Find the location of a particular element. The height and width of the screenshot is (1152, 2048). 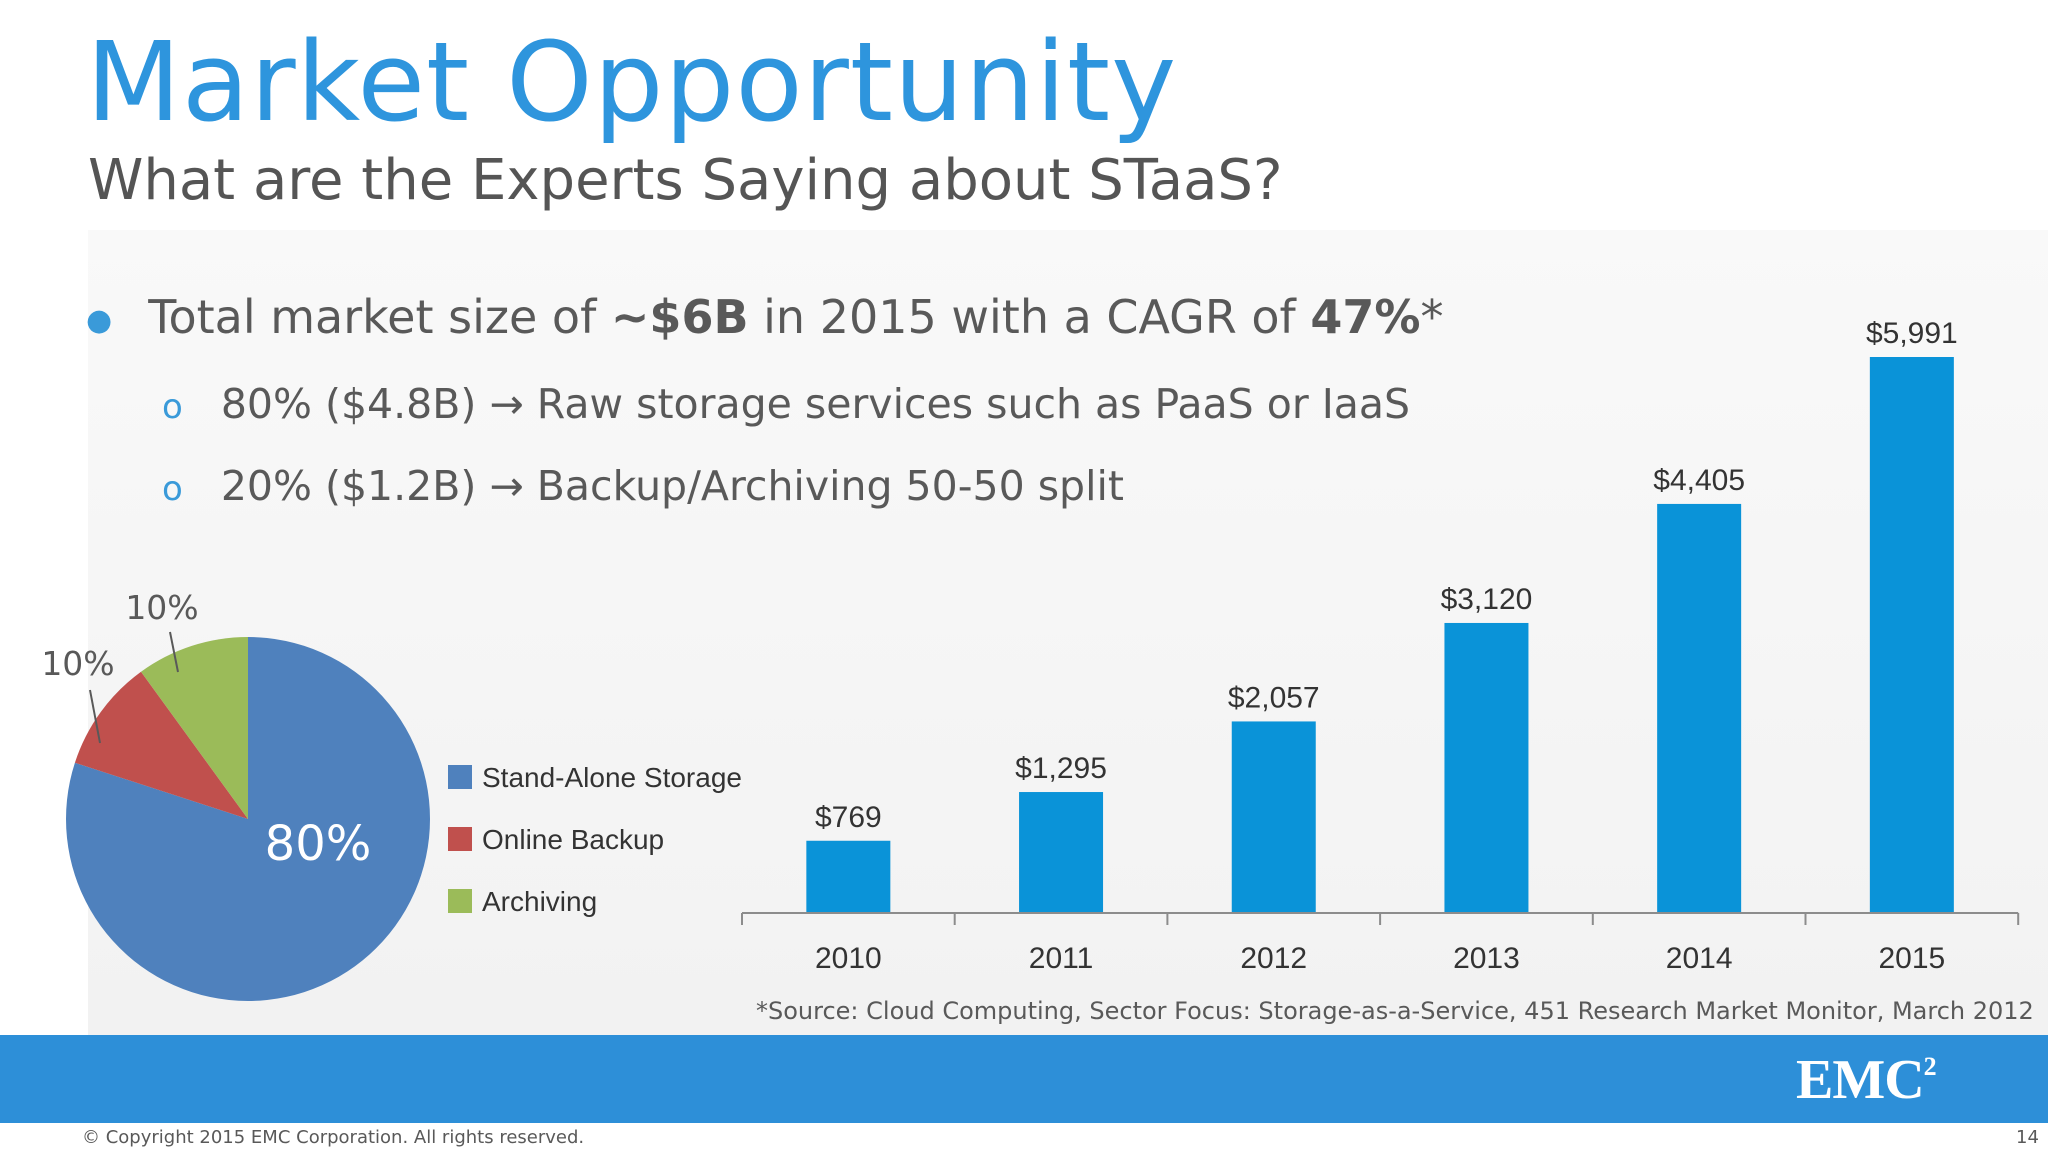

bar-2011 is located at coordinates (1061, 852).